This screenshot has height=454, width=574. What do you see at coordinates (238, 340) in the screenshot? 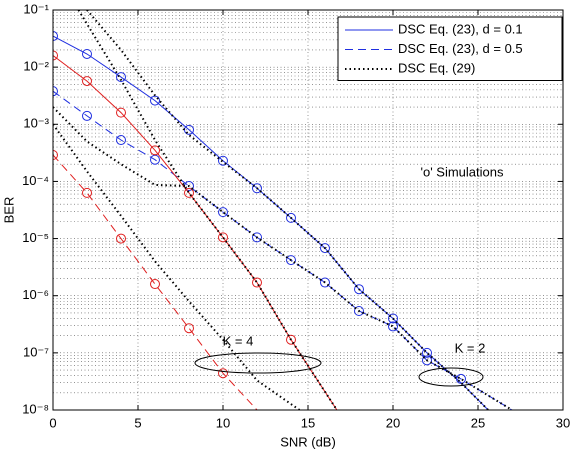
I see `annotation: K = 4` at bounding box center [238, 340].